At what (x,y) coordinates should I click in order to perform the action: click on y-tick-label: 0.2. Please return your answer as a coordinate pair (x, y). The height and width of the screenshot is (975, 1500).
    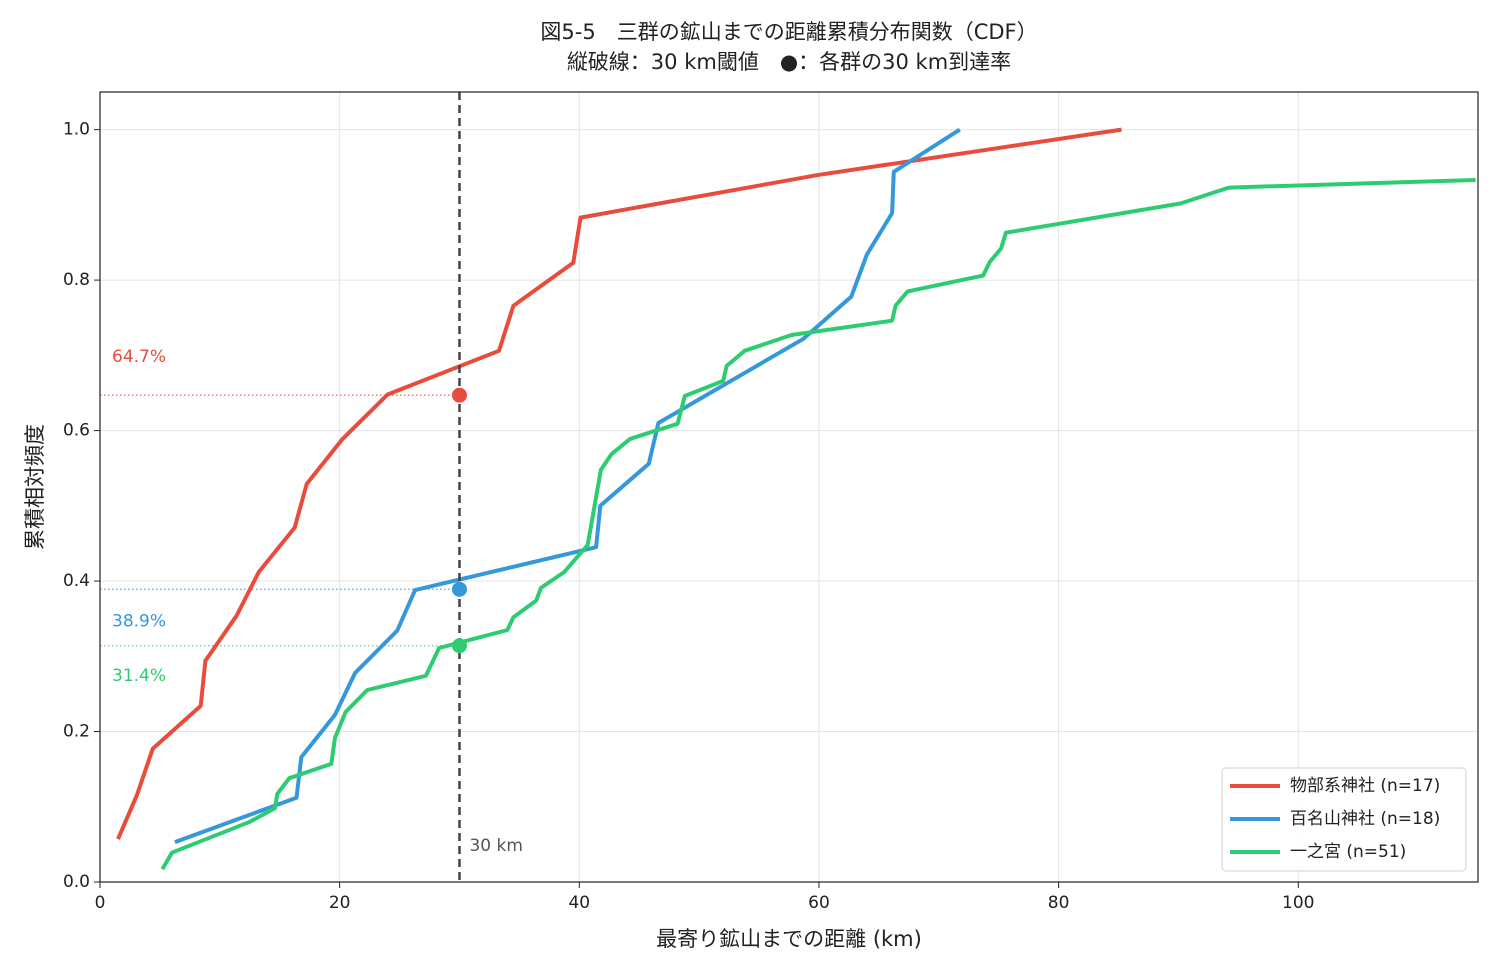
    Looking at the image, I should click on (76, 732).